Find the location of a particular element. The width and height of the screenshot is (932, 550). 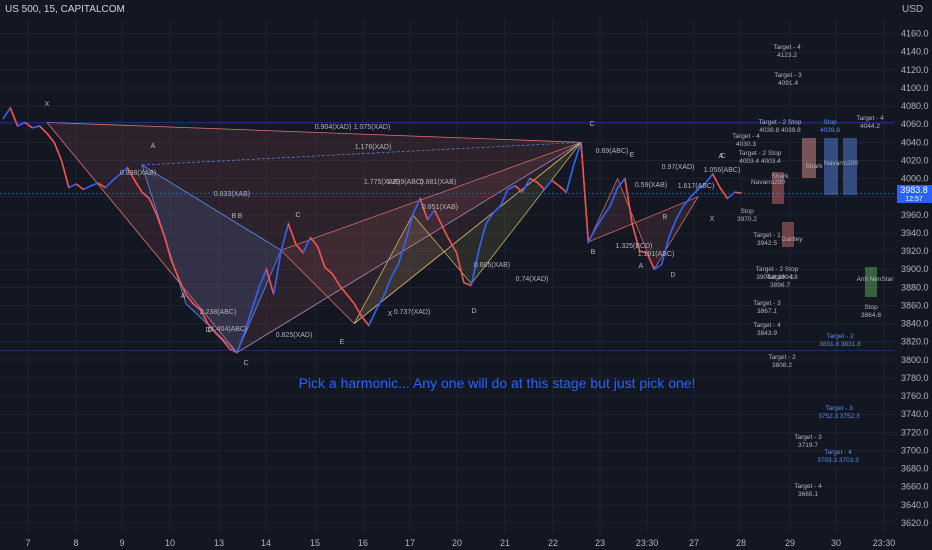

price-tick-label: 4000.0 is located at coordinates (915, 179).